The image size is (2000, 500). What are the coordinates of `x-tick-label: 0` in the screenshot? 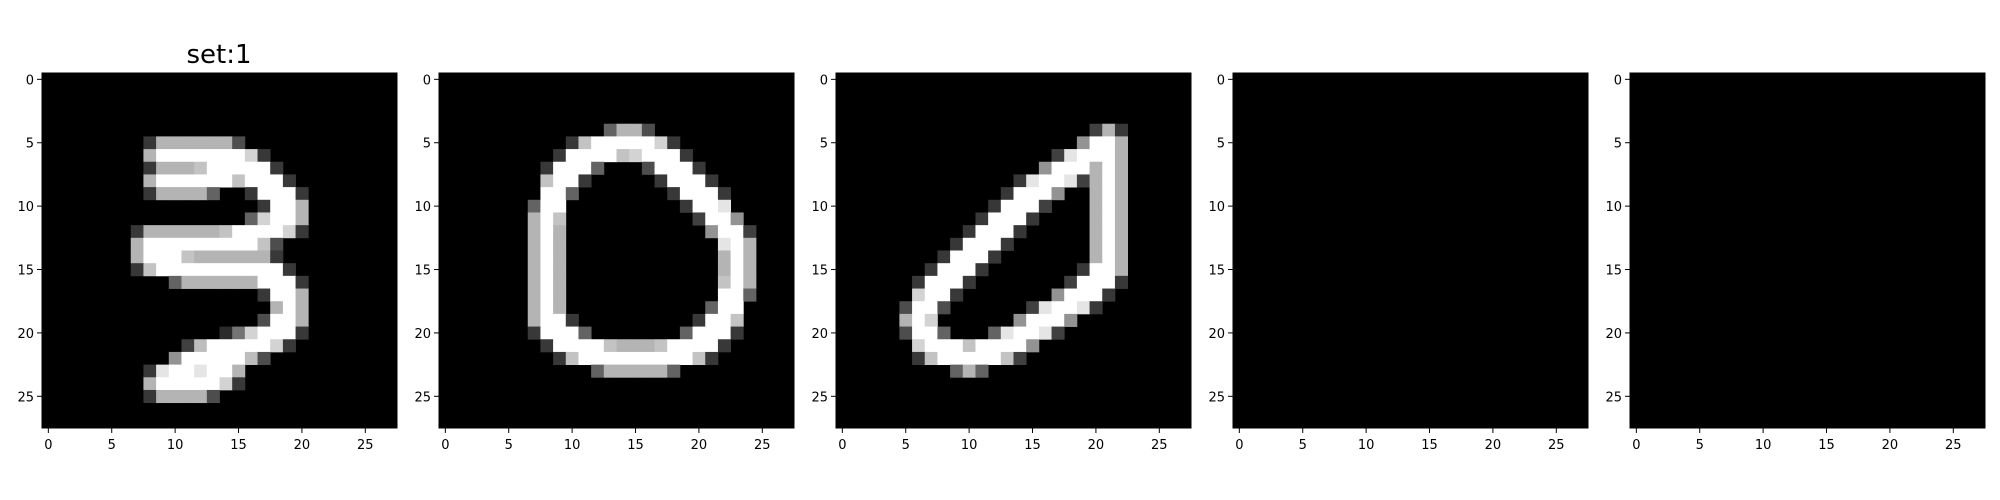 It's located at (445, 445).